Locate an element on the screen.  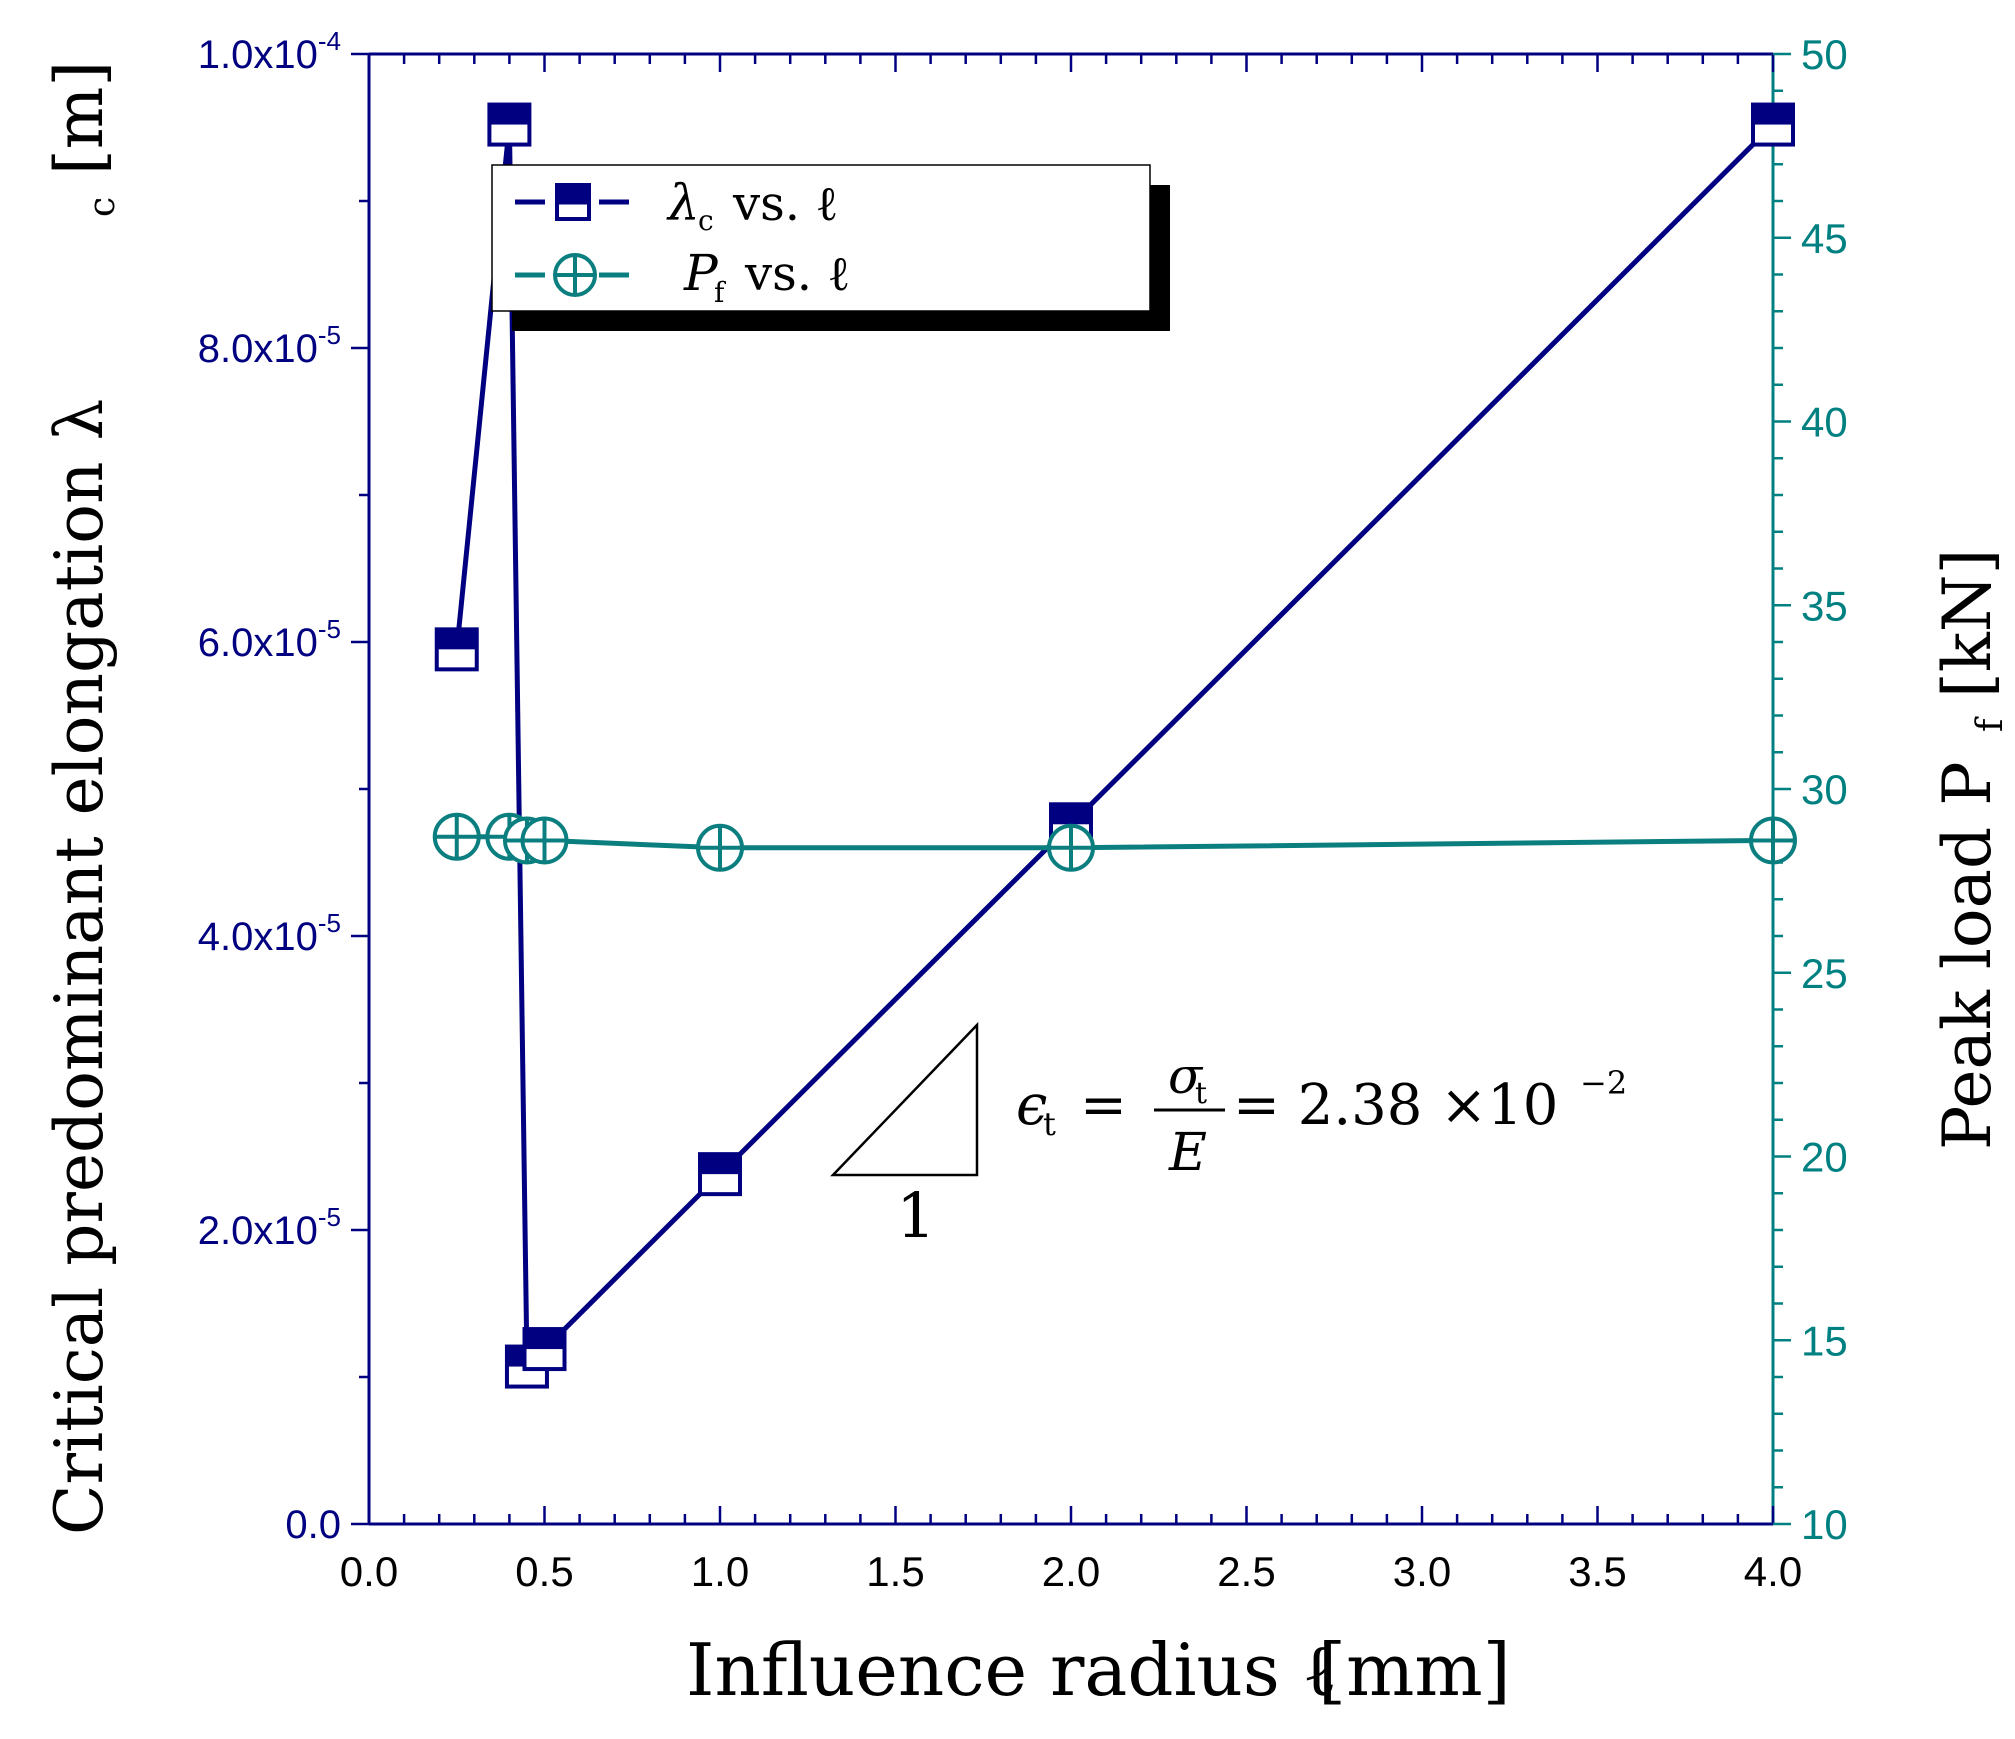
slope-annotation: 1 ϵ t = σ t E = 2.38 ×10 −2 is located at coordinates (1228, 1136).